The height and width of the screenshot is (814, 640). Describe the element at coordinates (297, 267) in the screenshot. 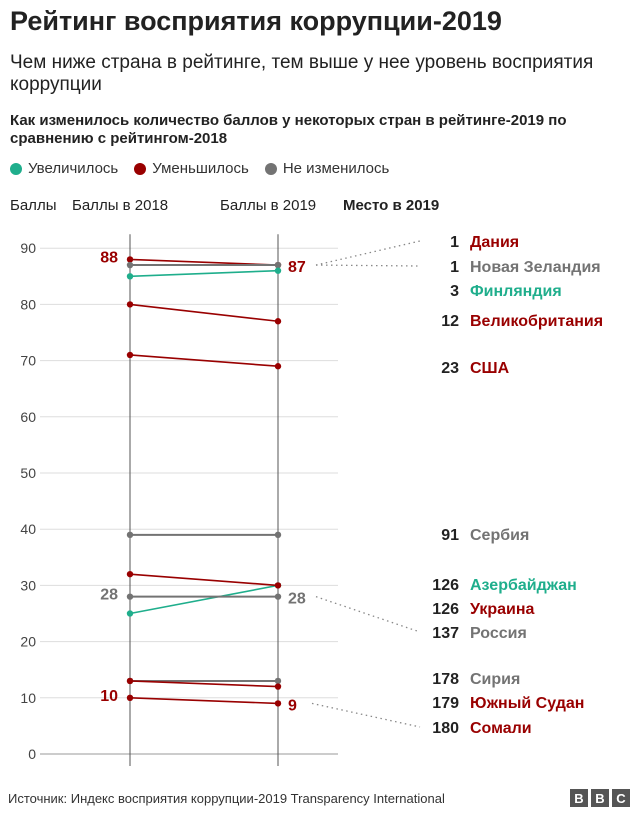

I see `value-label: 87` at that location.